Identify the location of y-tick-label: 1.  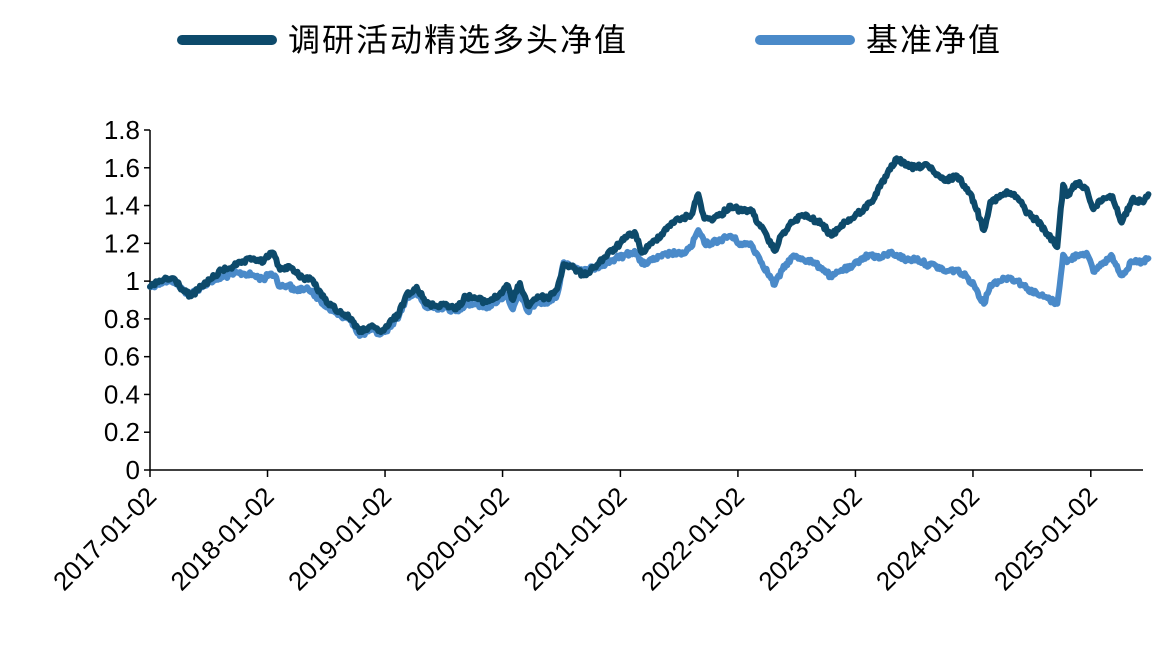
(133, 281).